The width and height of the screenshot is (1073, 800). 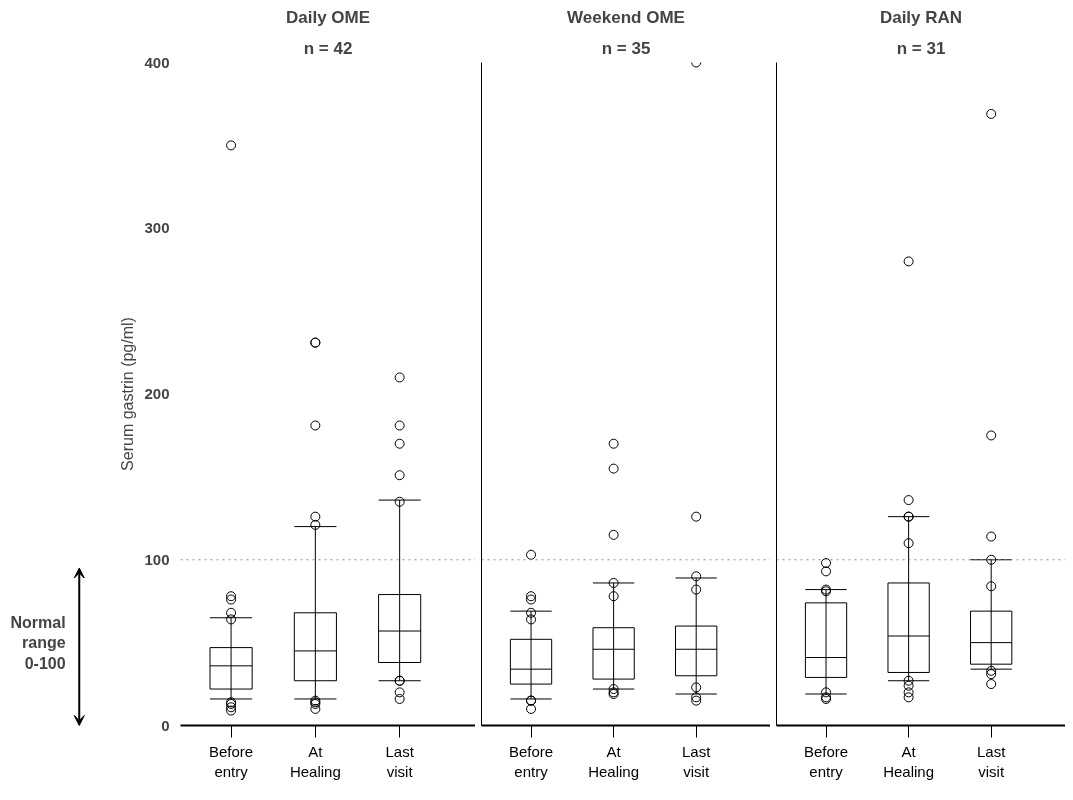 I want to click on chart-subtitle: n = 35, so click(x=626, y=48).